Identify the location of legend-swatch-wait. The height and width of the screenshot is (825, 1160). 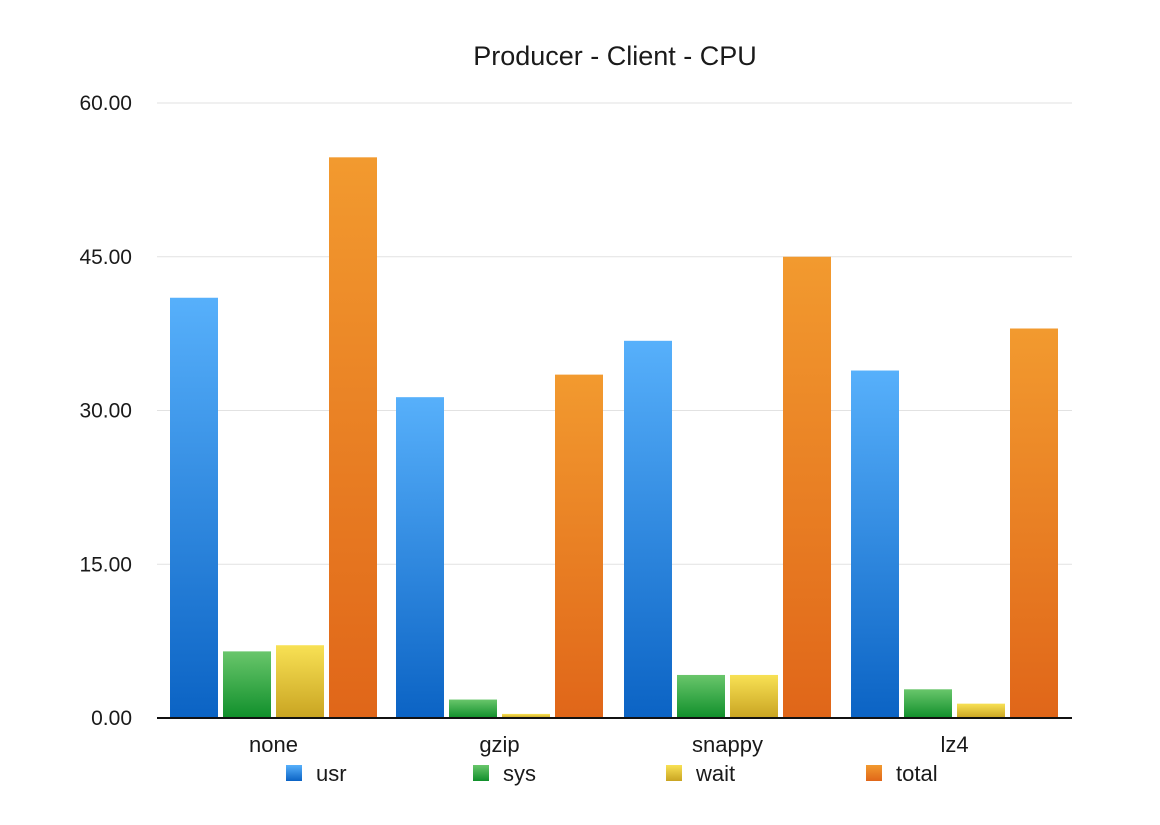
(674, 773).